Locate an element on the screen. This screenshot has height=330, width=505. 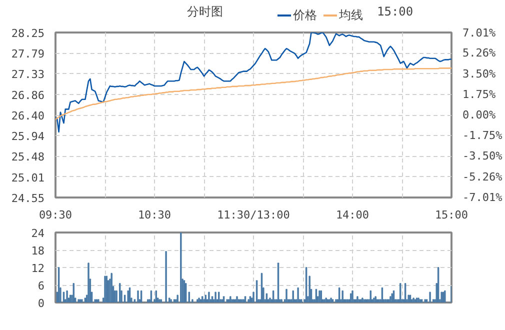
x-tick-label: 14:00 is located at coordinates (353, 215).